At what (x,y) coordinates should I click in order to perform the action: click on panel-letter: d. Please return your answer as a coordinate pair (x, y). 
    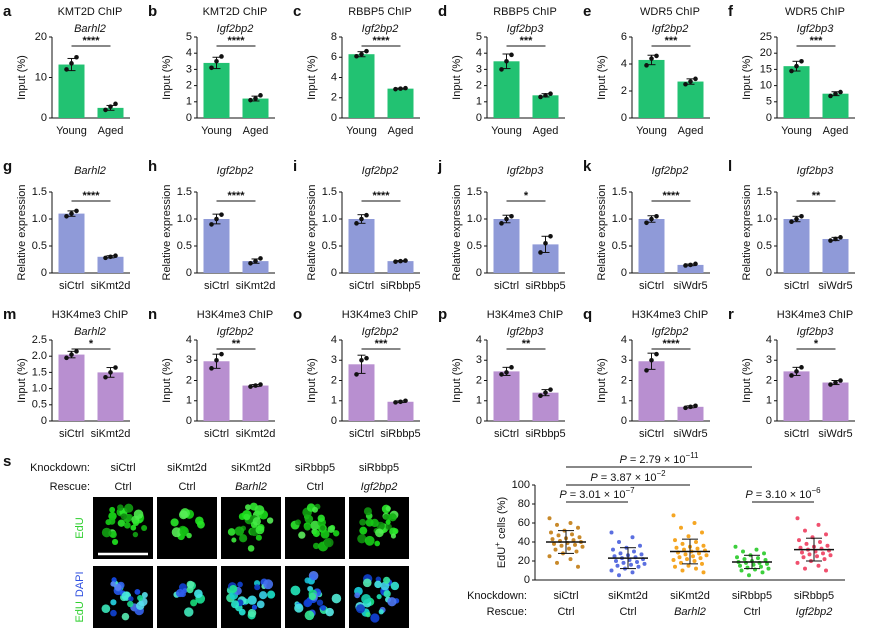
    Looking at the image, I should click on (442, 11).